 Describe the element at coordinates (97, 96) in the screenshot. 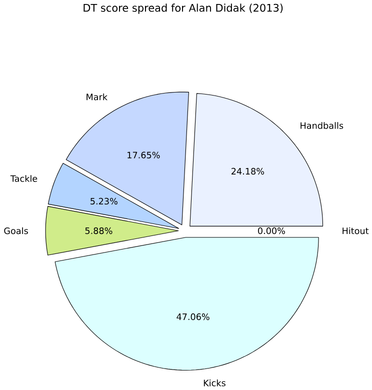

I see `slice-label: Mark` at that location.